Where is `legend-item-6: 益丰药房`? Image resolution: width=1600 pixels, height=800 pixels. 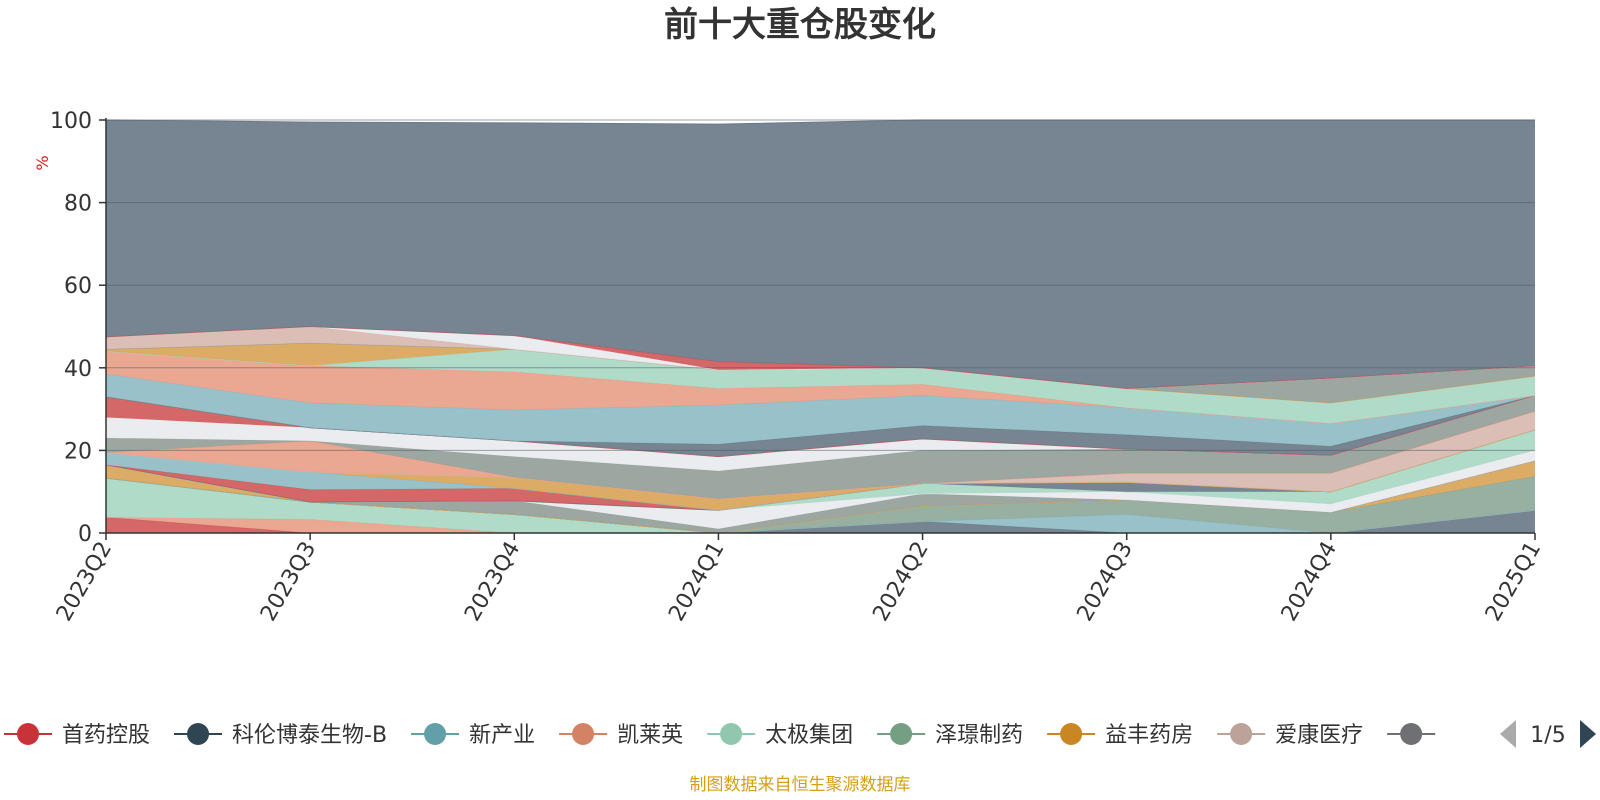
legend-item-6: 益丰药房 is located at coordinates (1120, 735).